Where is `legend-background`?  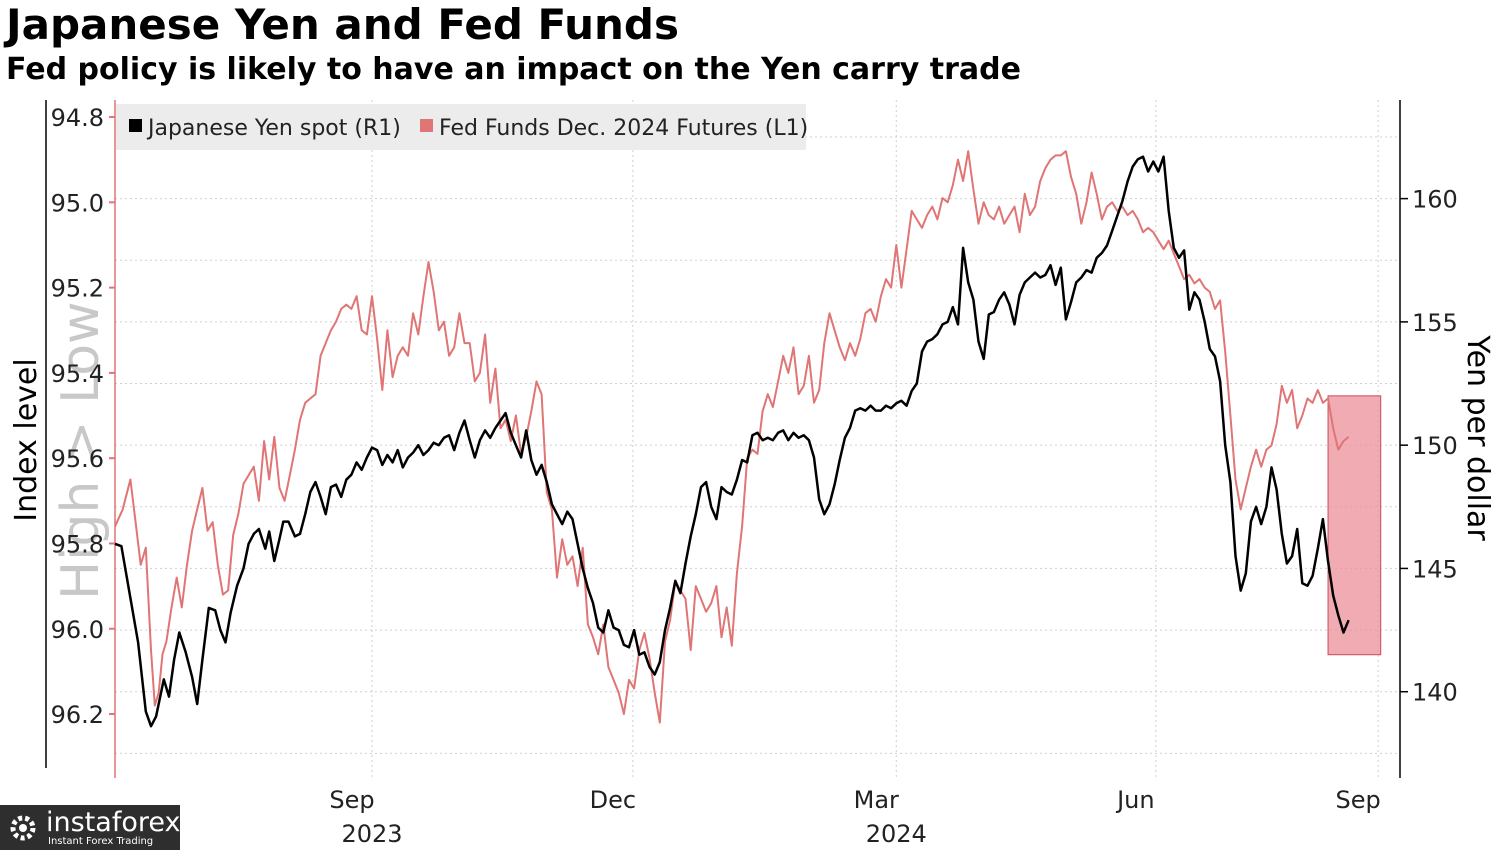
legend-background is located at coordinates (461, 127).